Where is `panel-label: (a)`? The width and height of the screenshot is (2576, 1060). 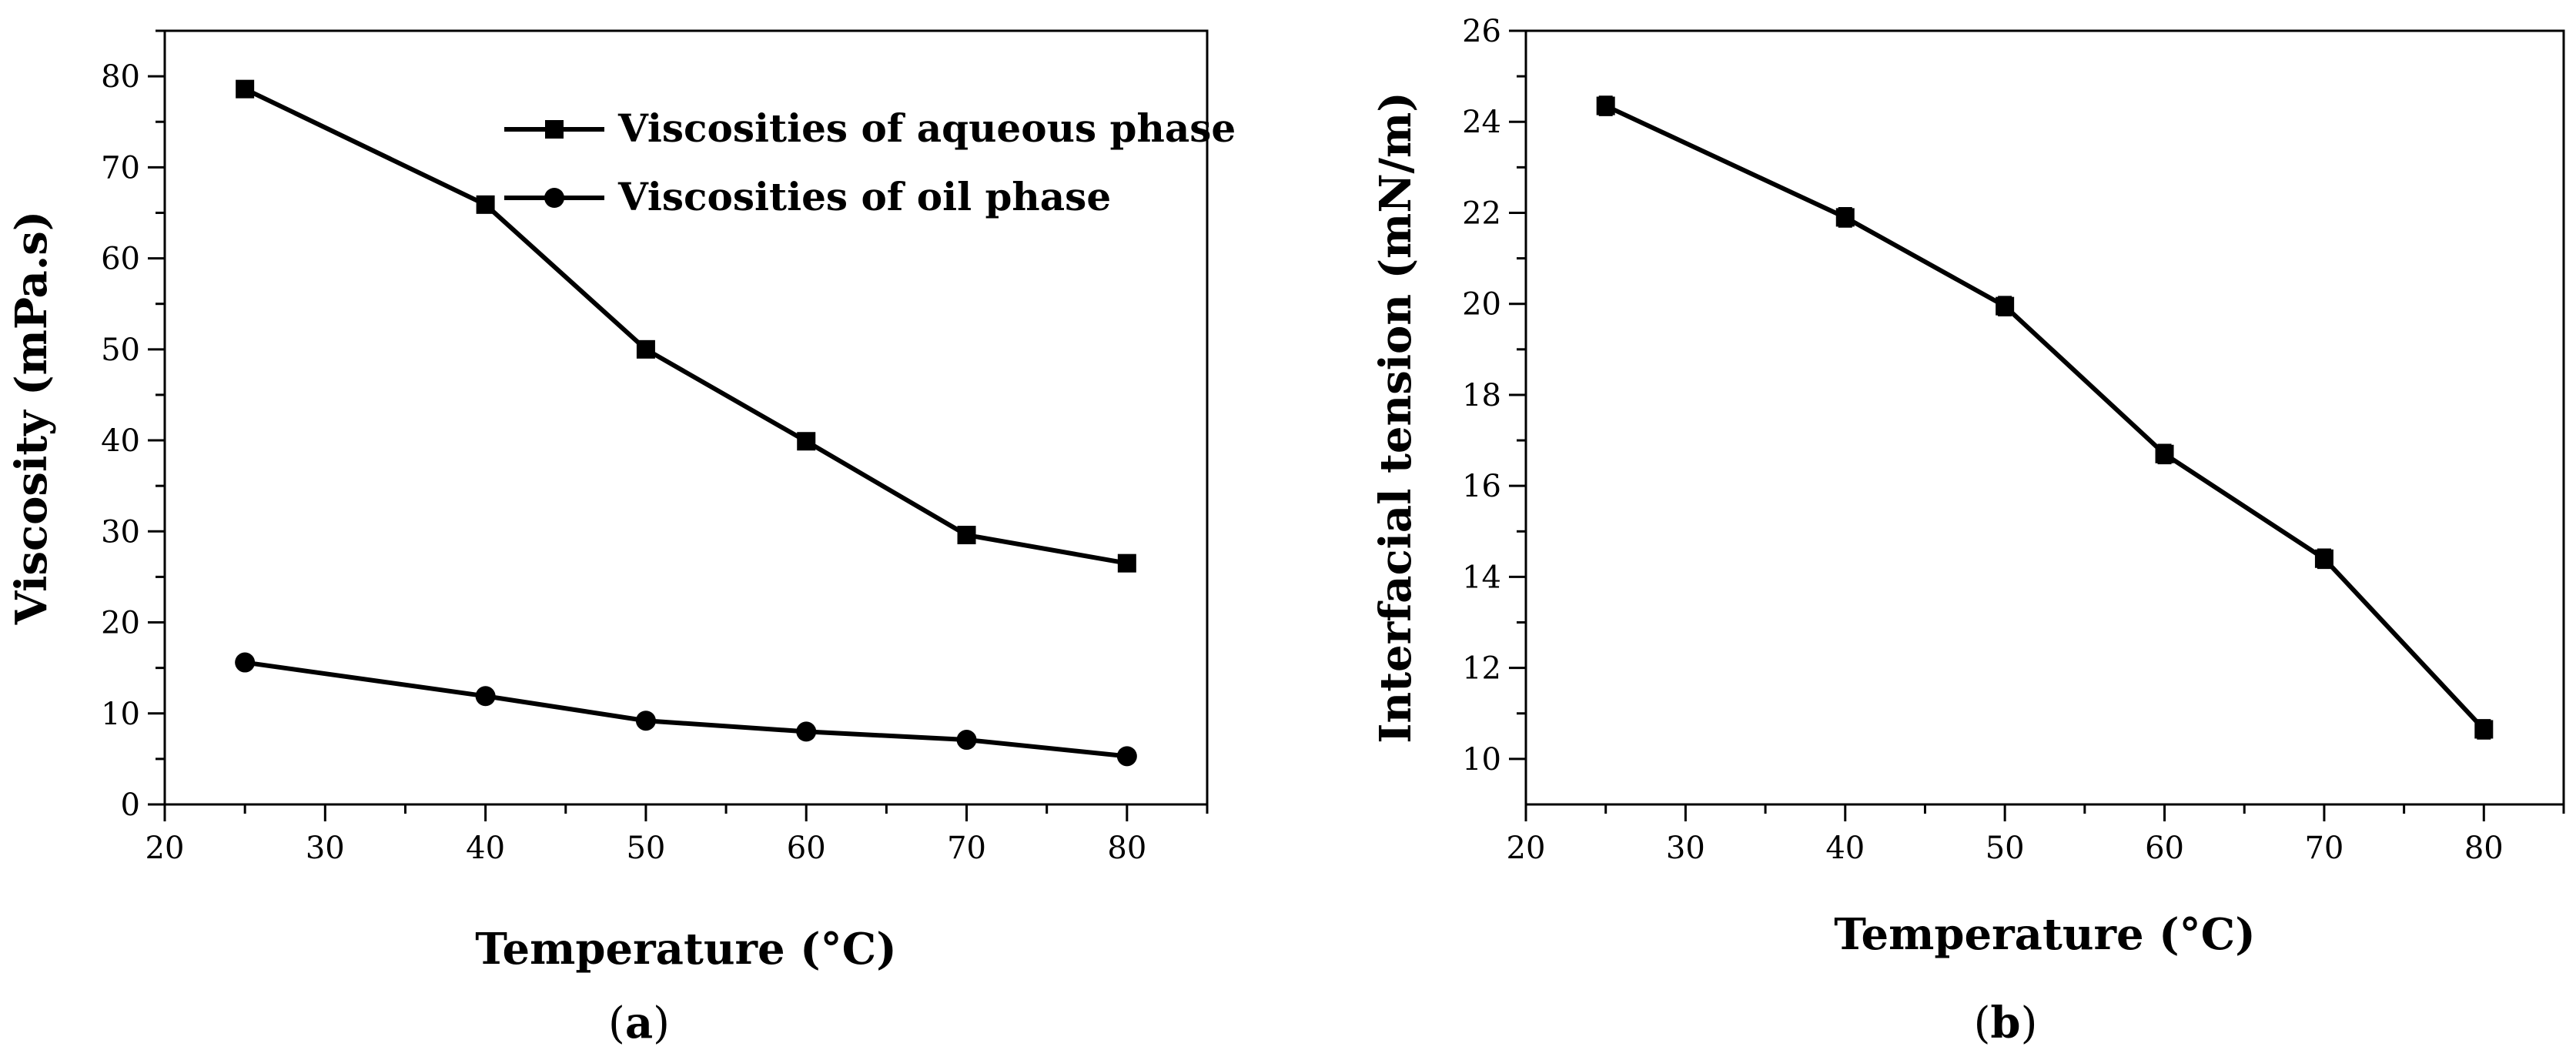 panel-label: (a) is located at coordinates (639, 1023).